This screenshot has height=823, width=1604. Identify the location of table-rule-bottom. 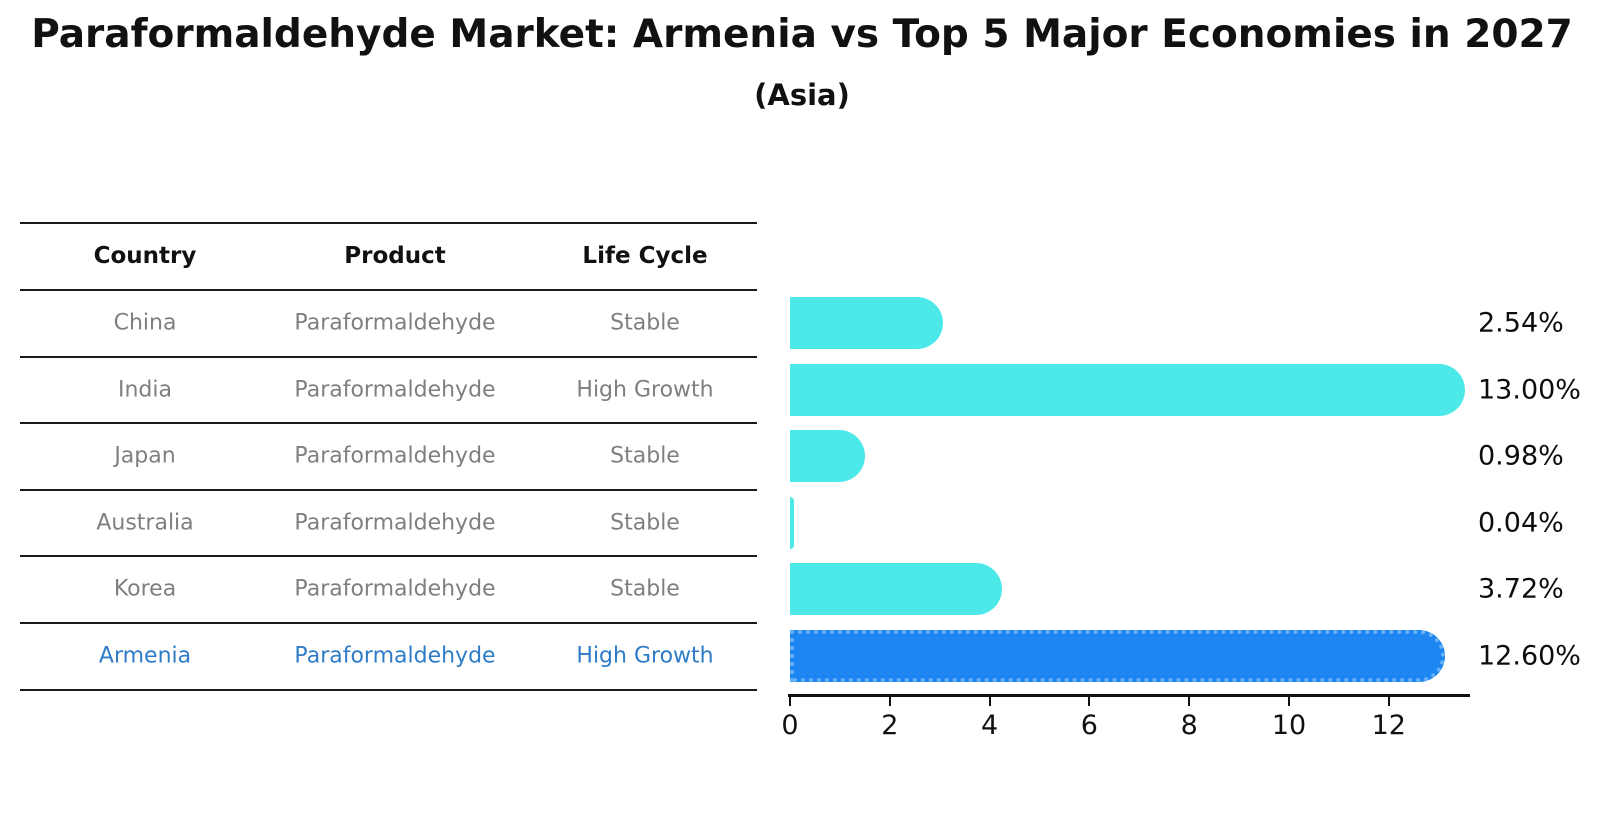
(388, 690).